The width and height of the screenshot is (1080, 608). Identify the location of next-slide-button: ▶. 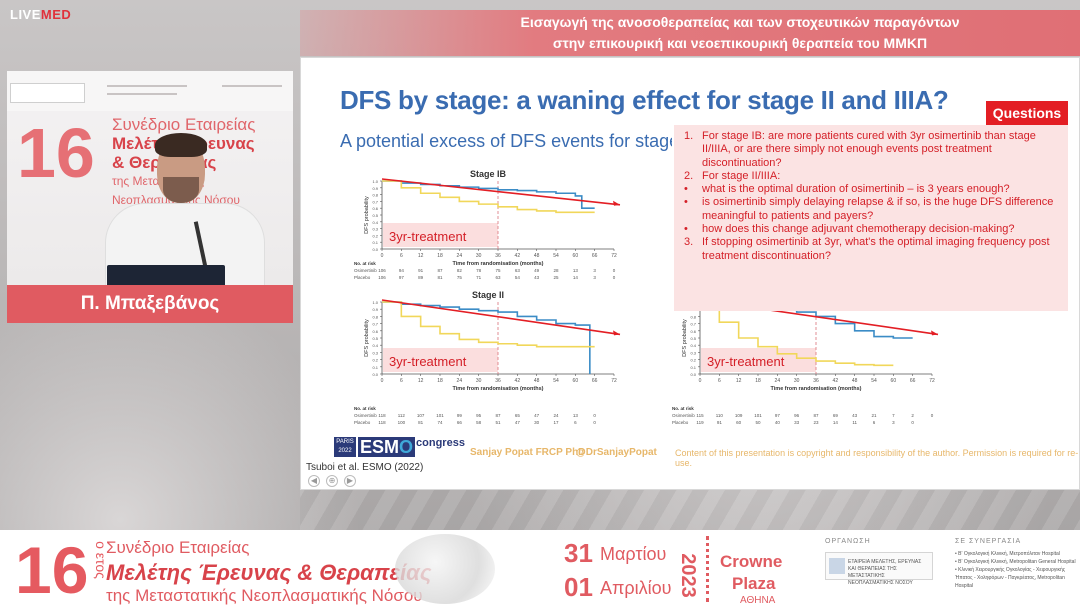
(350, 481).